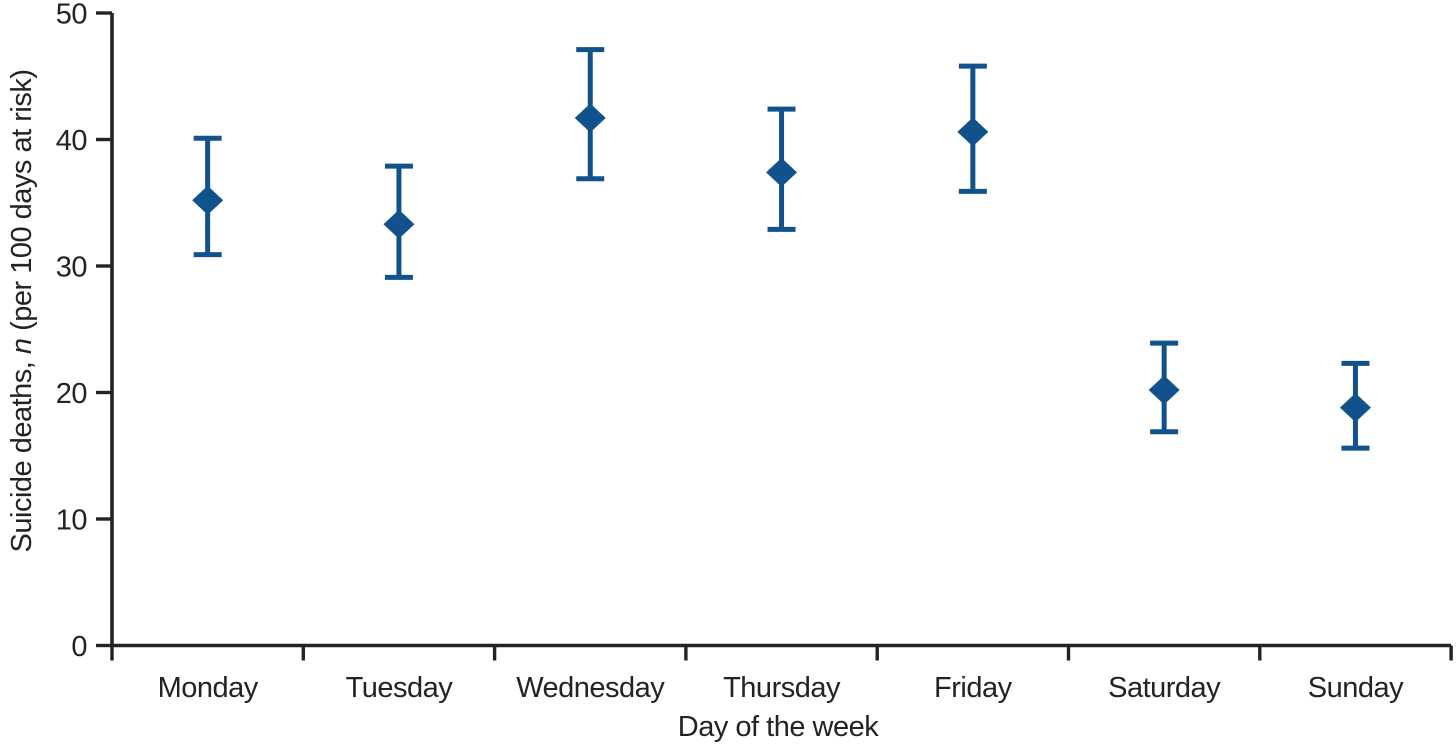 This screenshot has height=746, width=1456. What do you see at coordinates (22, 346) in the screenshot?
I see `y-axis-title-italic-n: n` at bounding box center [22, 346].